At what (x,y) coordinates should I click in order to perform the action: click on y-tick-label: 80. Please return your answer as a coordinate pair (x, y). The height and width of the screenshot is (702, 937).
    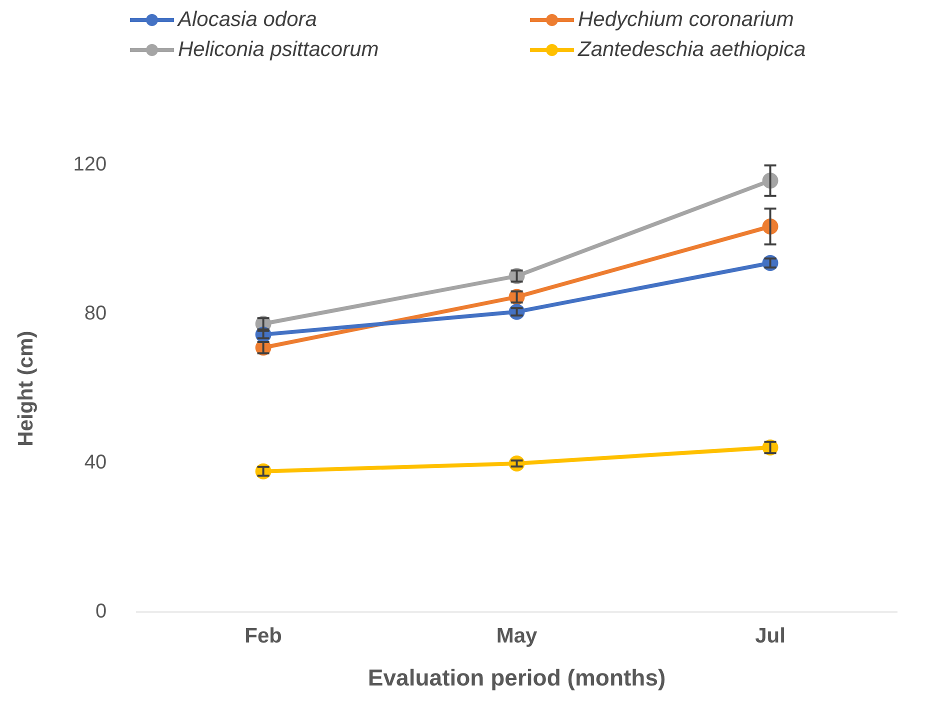
    Looking at the image, I should click on (95, 313).